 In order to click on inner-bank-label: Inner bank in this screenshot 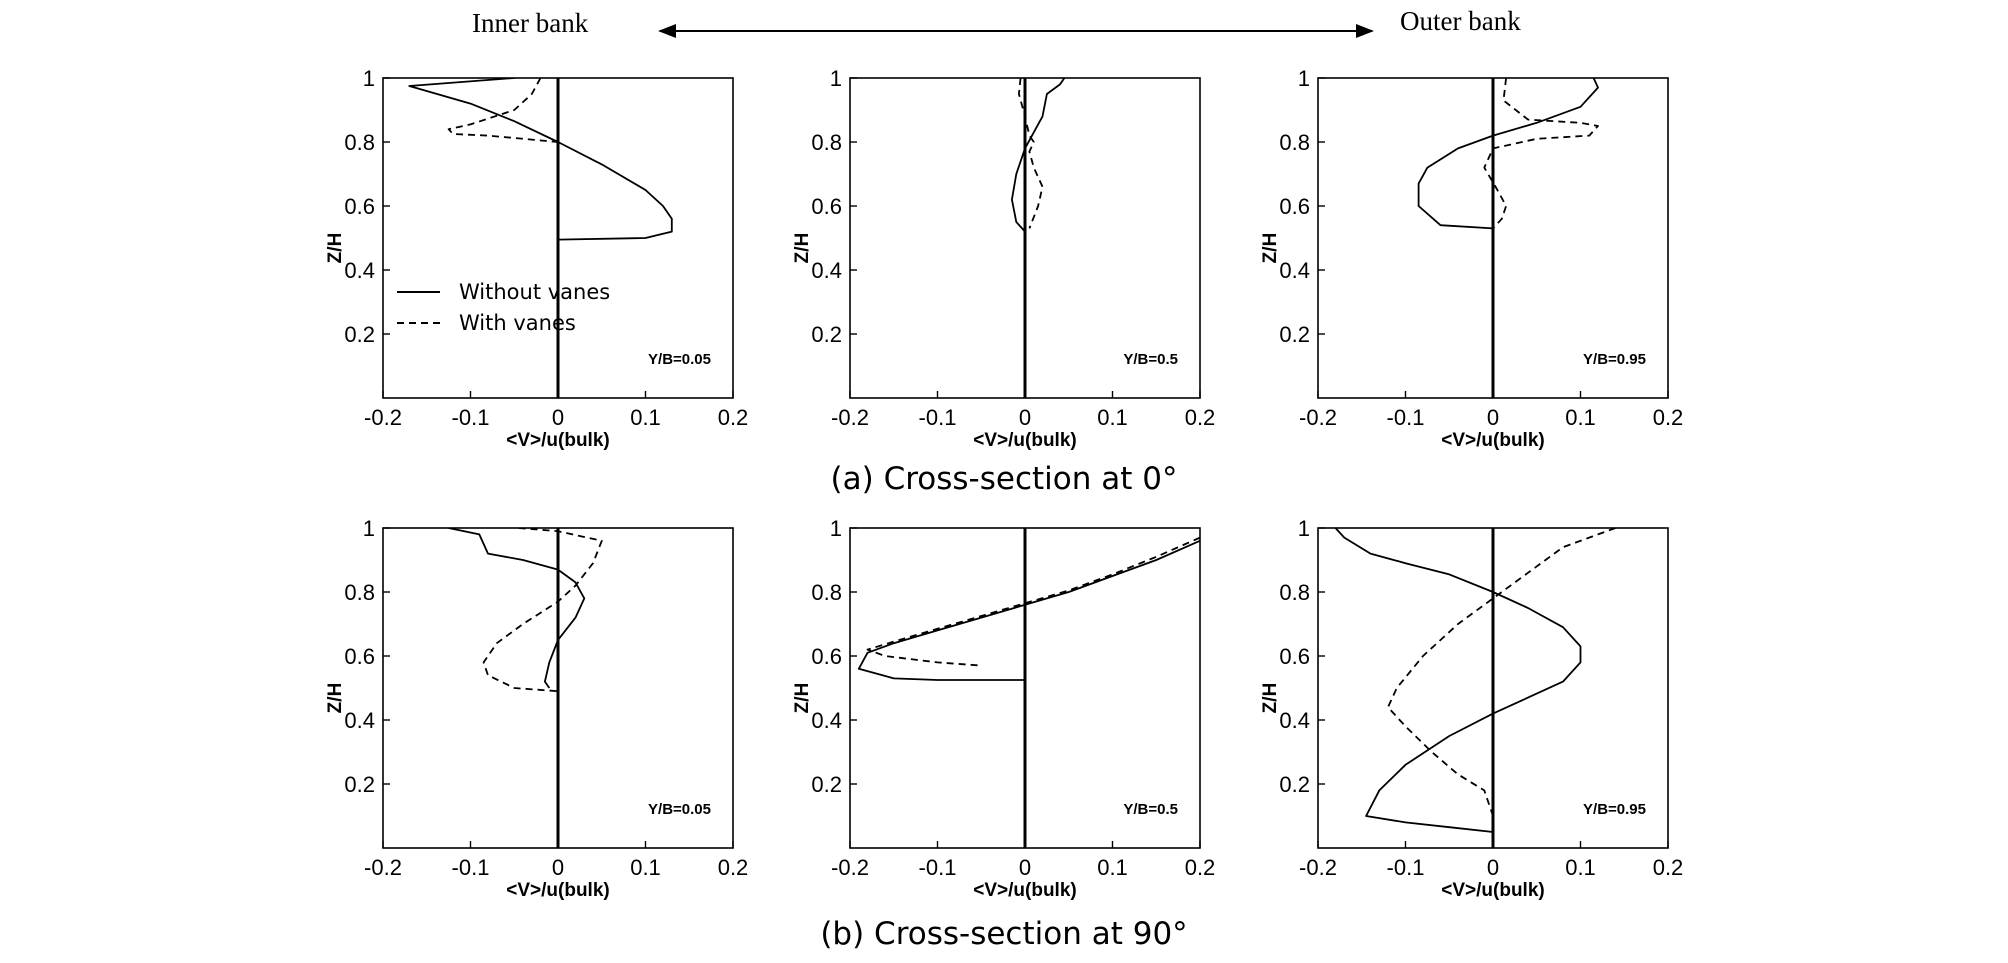, I will do `click(530, 23)`.